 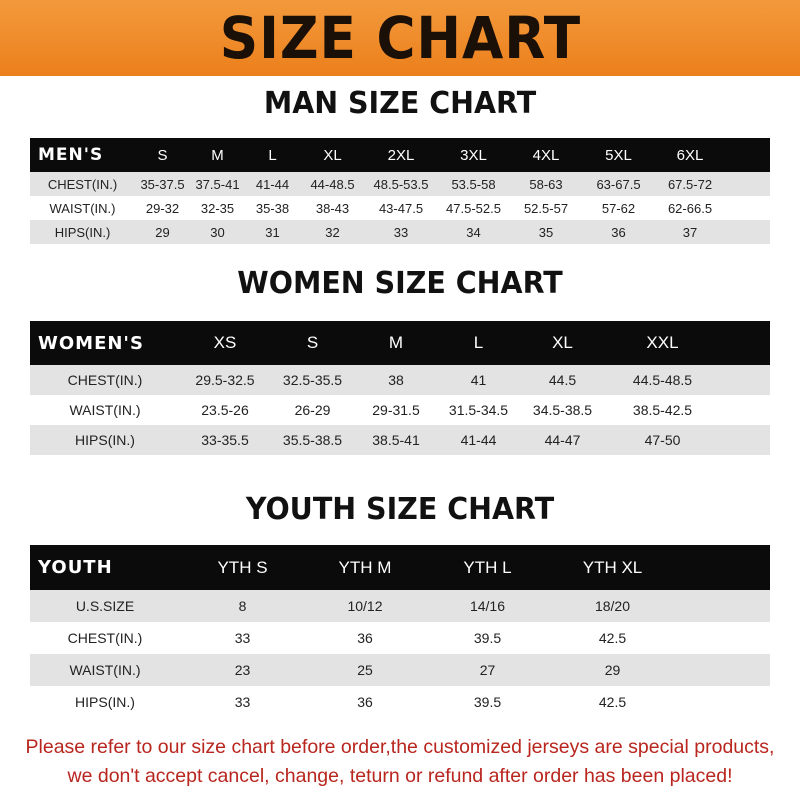 I want to click on table-cell: 37.5-41, so click(x=217, y=184).